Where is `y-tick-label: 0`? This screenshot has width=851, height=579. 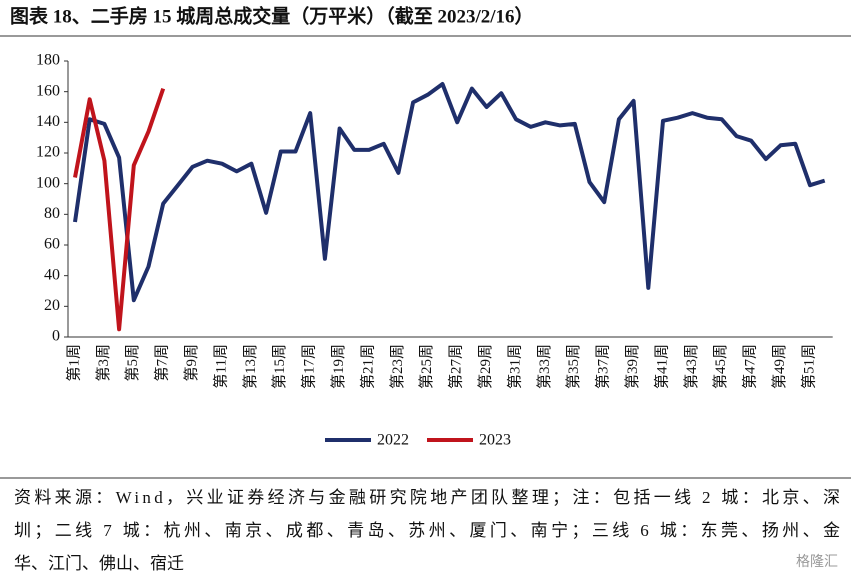
y-tick-label: 0 is located at coordinates (56, 336).